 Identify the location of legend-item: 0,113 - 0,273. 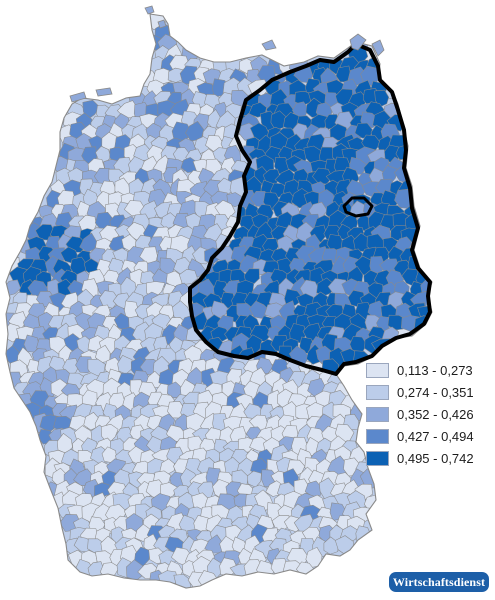
(428, 370).